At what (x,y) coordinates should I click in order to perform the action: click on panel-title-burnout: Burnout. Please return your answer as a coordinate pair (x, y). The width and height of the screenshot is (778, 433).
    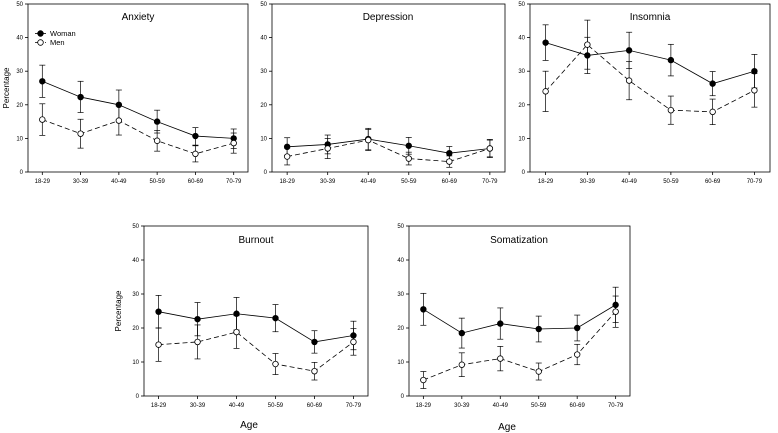
    Looking at the image, I should click on (255, 240).